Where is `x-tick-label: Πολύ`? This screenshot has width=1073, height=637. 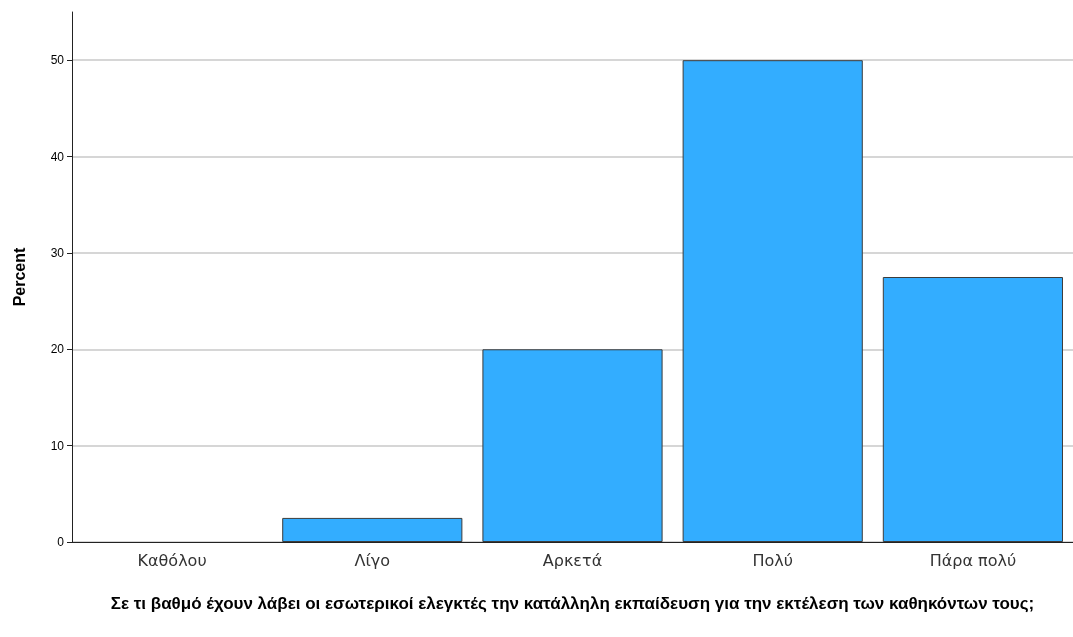 x-tick-label: Πολύ is located at coordinates (772, 560).